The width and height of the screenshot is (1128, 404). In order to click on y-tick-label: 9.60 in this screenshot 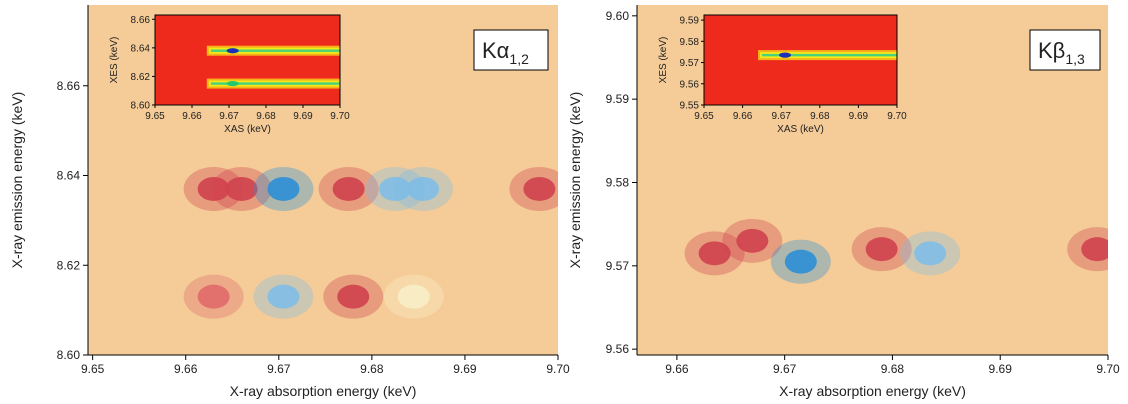, I will do `click(618, 16)`.